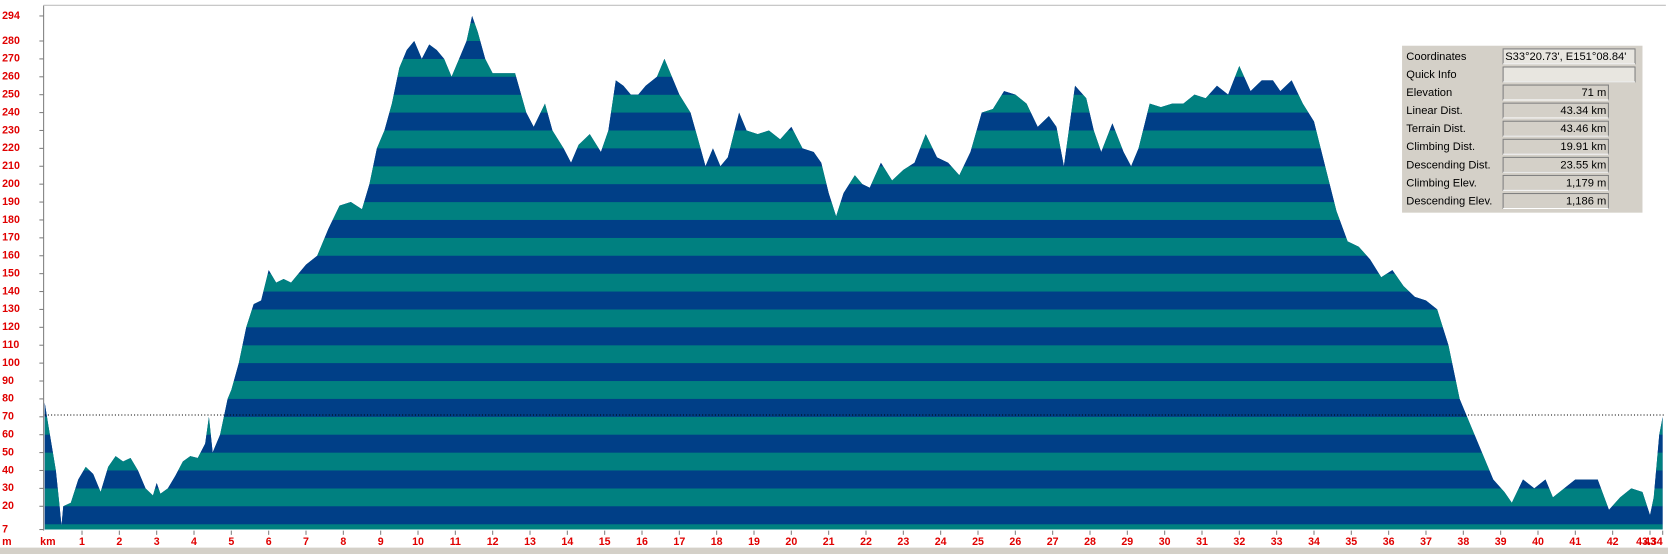  What do you see at coordinates (717, 542) in the screenshot?
I see `x-tick-label: 18` at bounding box center [717, 542].